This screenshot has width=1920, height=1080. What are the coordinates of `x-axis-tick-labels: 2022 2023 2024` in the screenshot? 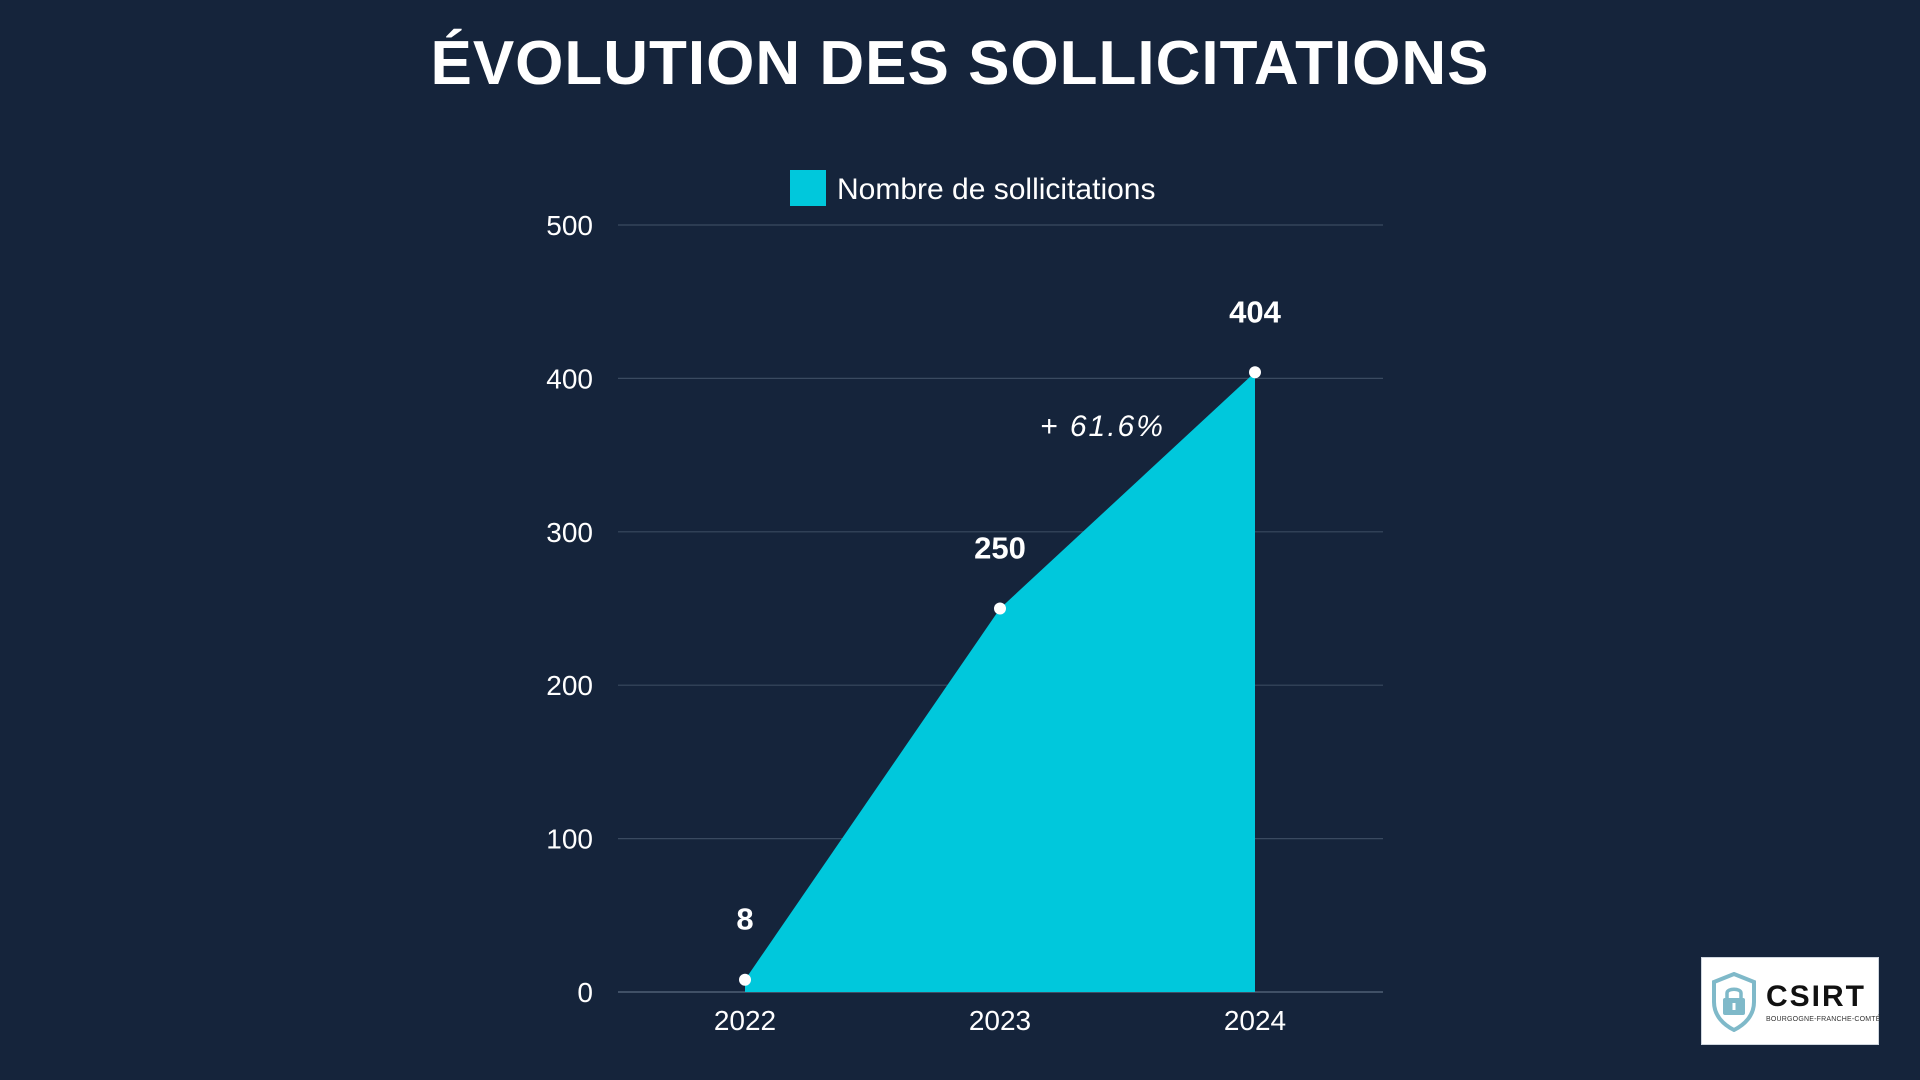 It's located at (1000, 1020).